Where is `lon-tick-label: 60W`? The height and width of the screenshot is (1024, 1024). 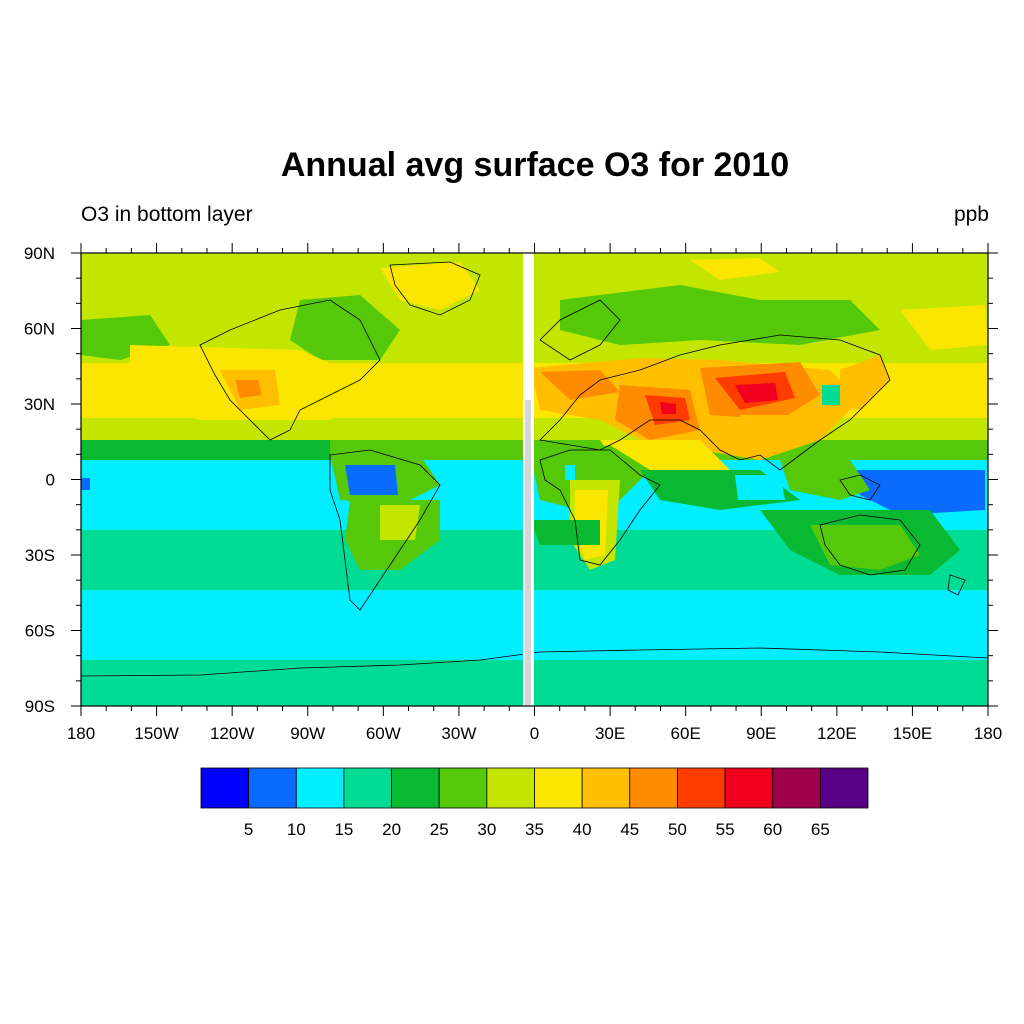 lon-tick-label: 60W is located at coordinates (383, 733).